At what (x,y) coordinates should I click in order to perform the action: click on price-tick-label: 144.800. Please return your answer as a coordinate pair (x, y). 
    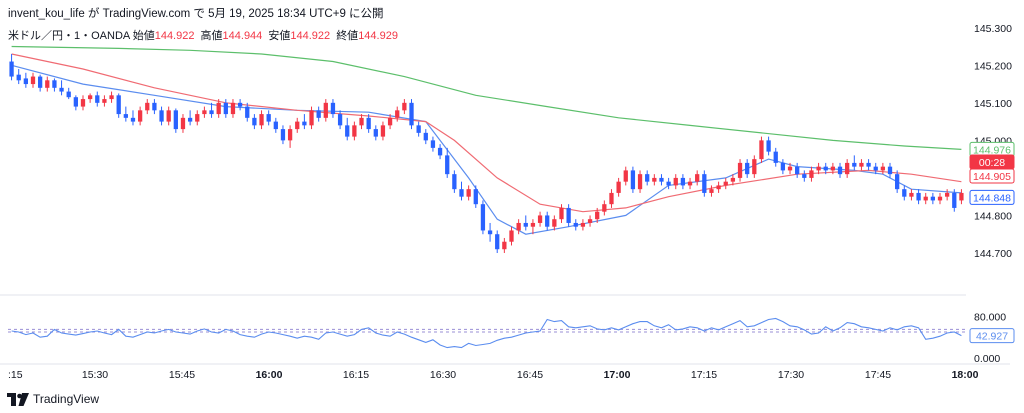
    Looking at the image, I should click on (993, 216).